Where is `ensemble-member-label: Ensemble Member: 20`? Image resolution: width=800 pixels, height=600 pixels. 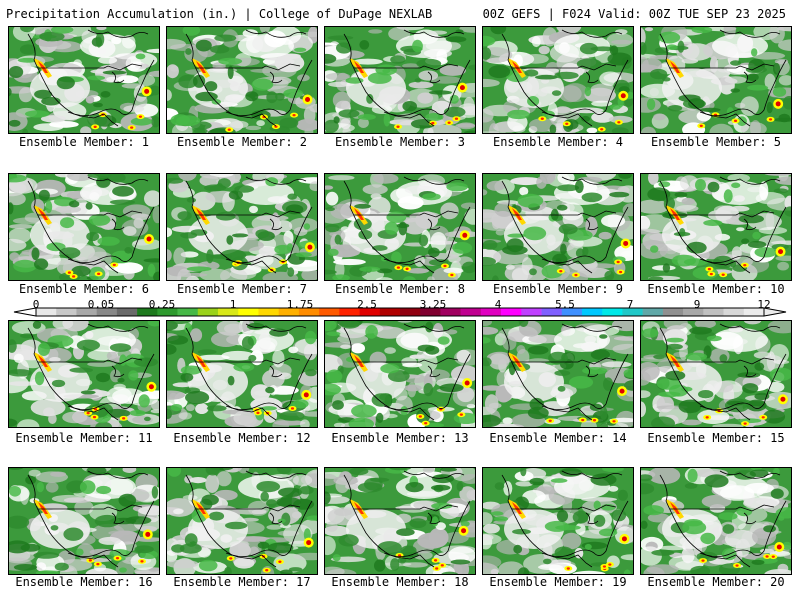 ensemble-member-label: Ensemble Member: 20 is located at coordinates (716, 582).